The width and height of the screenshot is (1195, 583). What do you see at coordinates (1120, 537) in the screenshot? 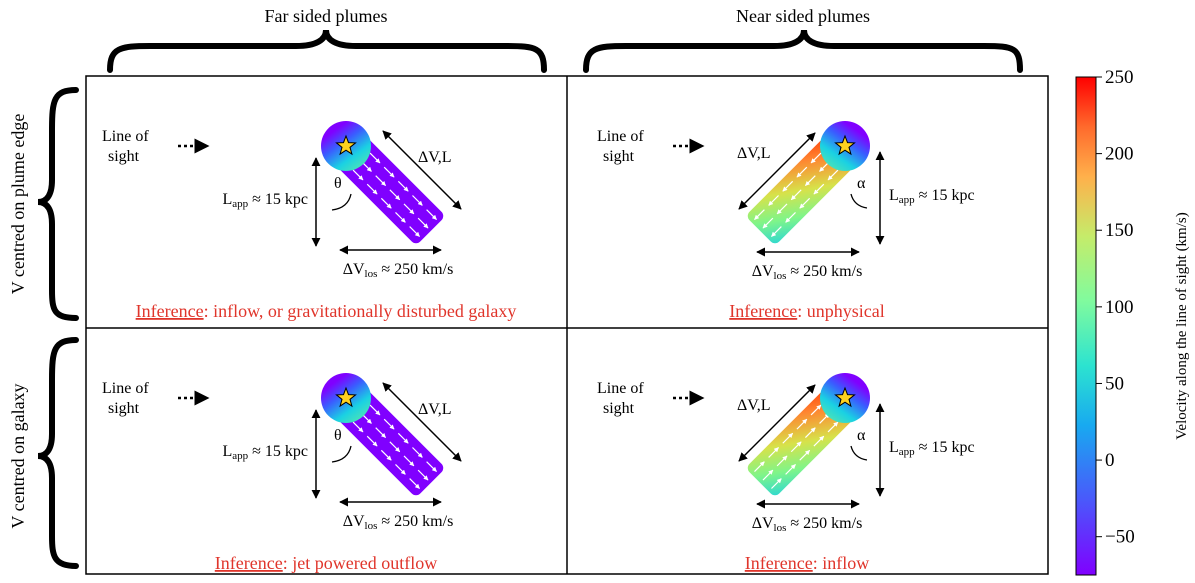
I see `colorbar-tick-label: −50` at bounding box center [1120, 537].